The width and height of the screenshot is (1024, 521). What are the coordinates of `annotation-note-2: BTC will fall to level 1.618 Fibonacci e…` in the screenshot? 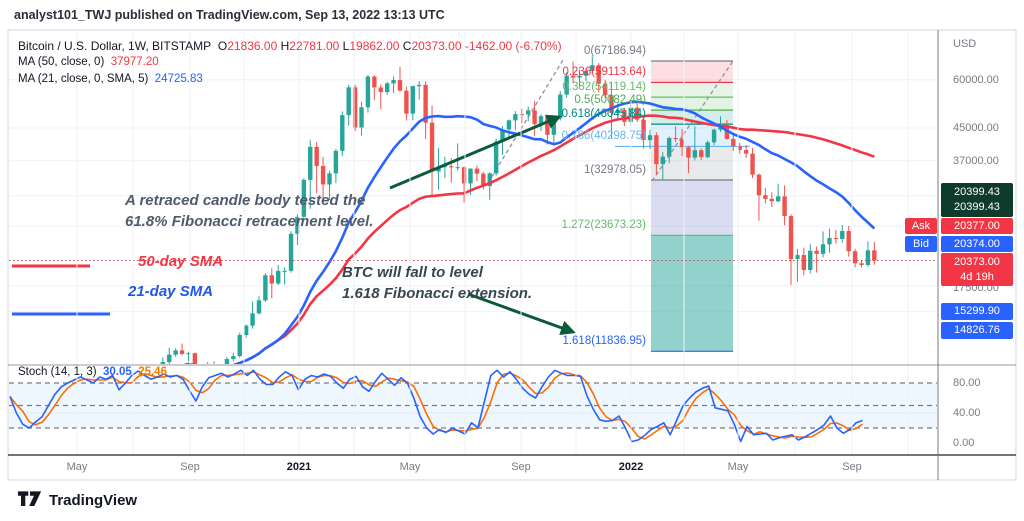 It's located at (437, 283).